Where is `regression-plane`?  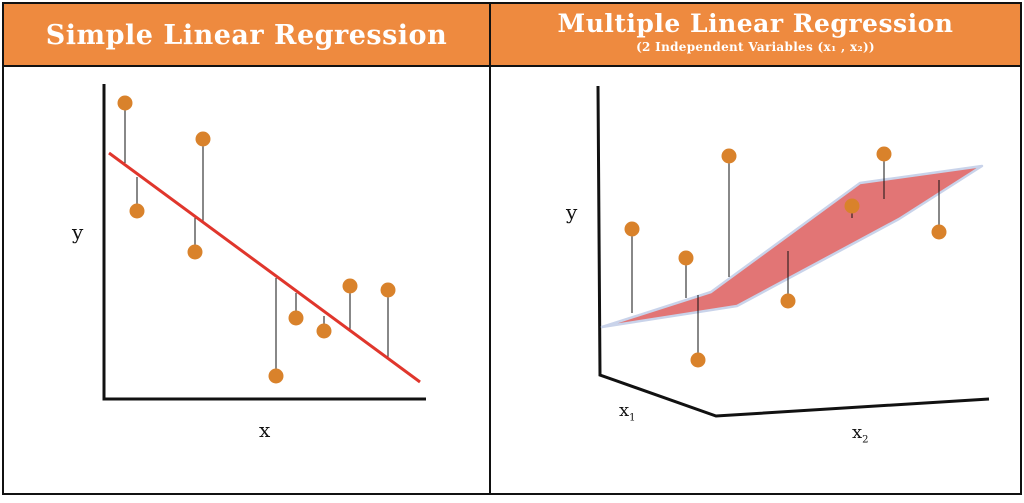 regression-plane is located at coordinates (792, 246).